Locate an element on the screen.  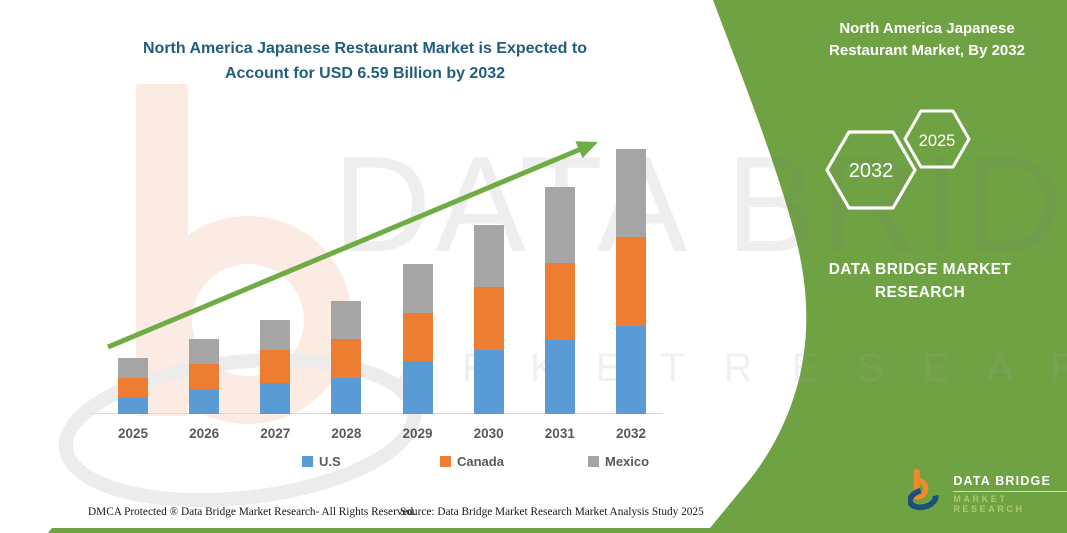
x-axis-label-2026: 2026 is located at coordinates (204, 433).